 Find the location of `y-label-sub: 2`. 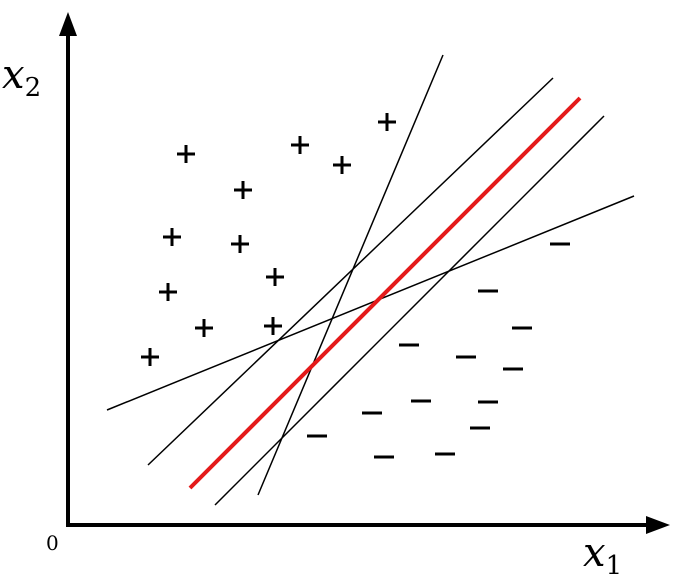

y-label-sub: 2 is located at coordinates (33, 88).